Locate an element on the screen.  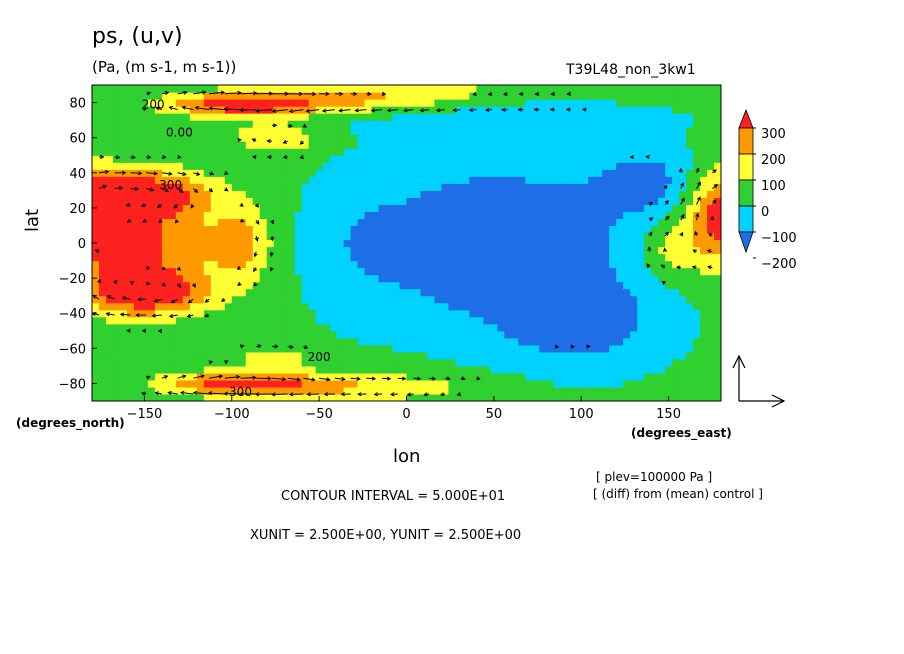
x-axis-unit: (degrees_east) is located at coordinates (681, 433).